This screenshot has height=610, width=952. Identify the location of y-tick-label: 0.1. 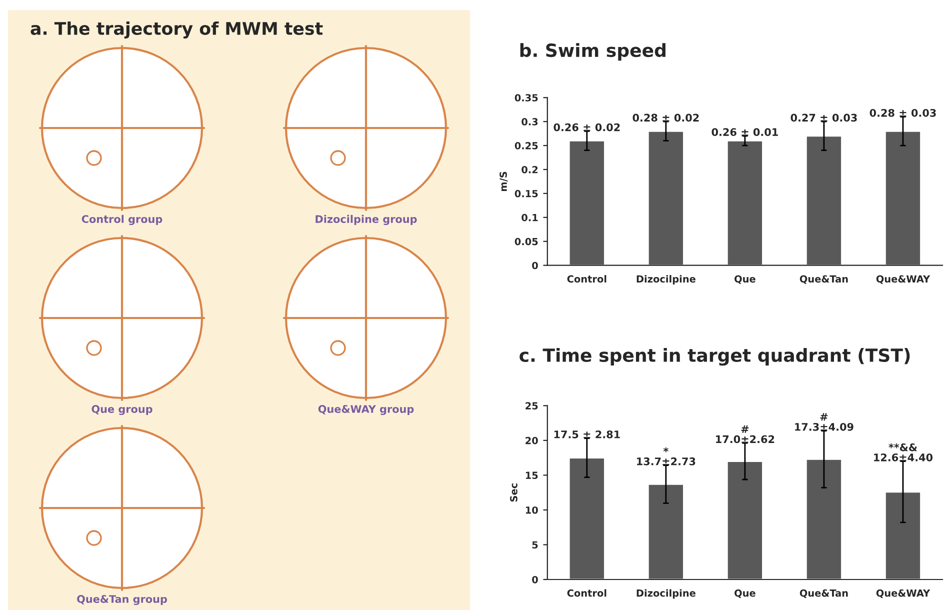
(530, 218).